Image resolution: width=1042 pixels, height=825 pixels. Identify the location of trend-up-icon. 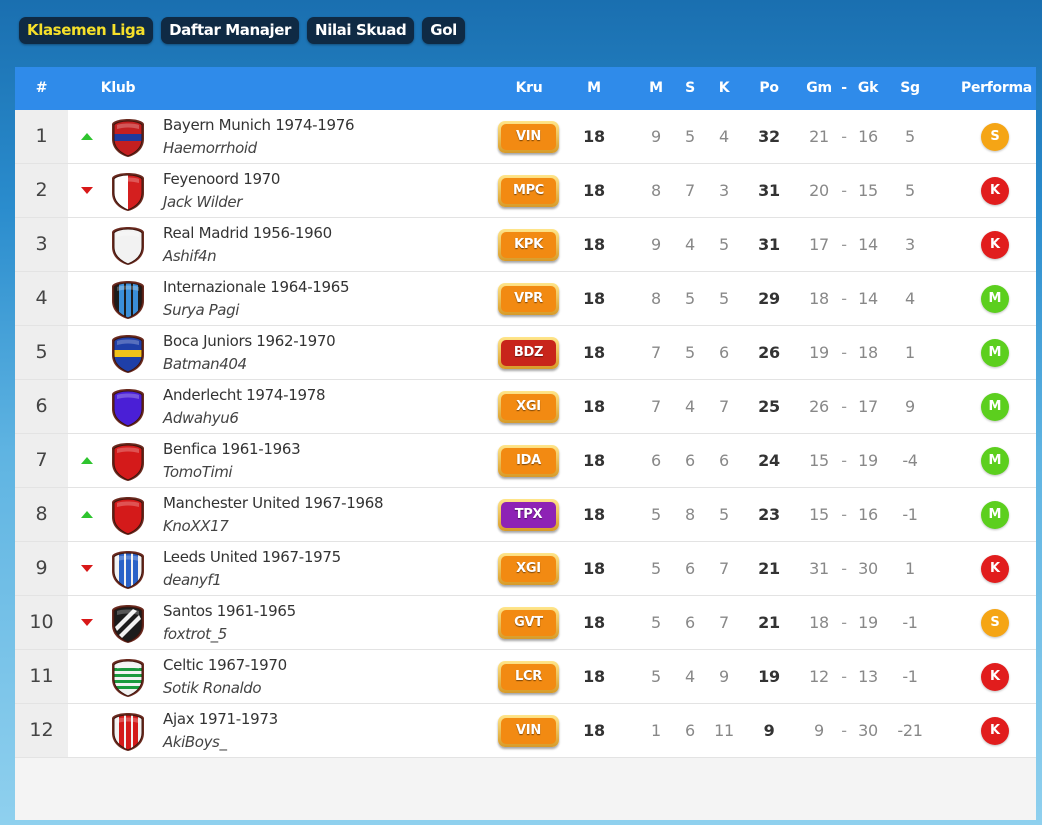
(87, 460).